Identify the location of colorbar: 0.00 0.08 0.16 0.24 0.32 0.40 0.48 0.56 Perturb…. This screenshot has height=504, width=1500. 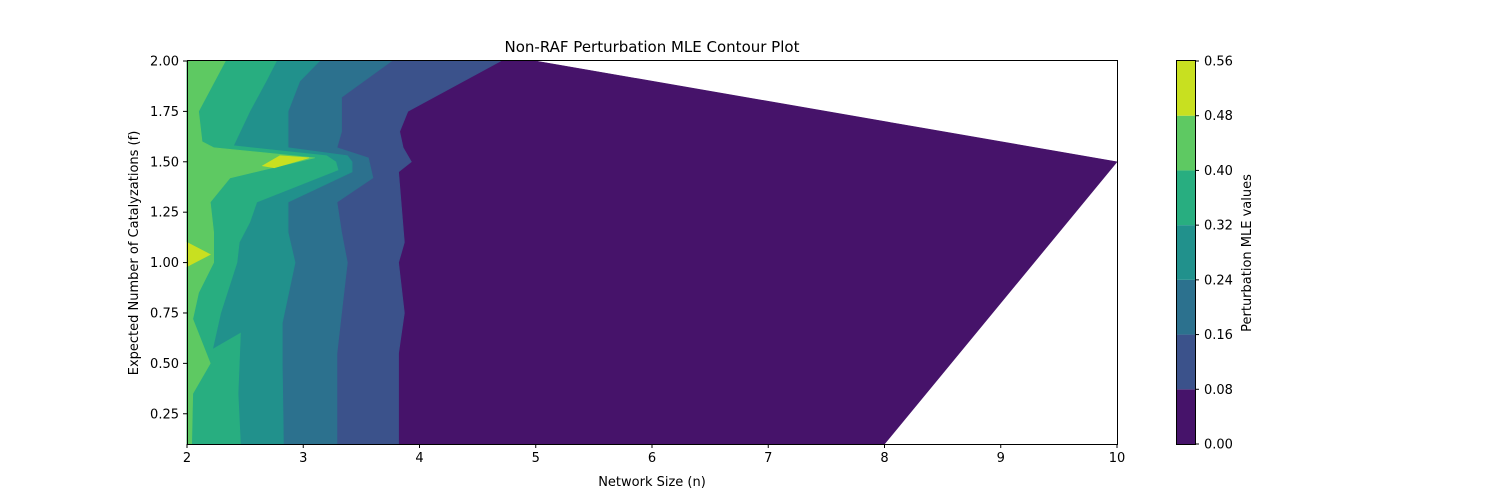
(1215, 254).